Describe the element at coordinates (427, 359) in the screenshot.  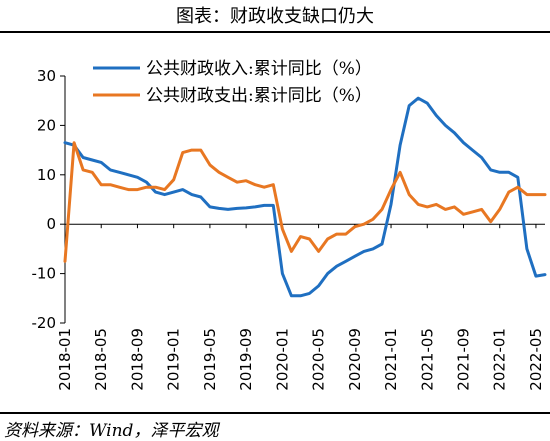
I see `x-tick-label: 2021-05` at that location.